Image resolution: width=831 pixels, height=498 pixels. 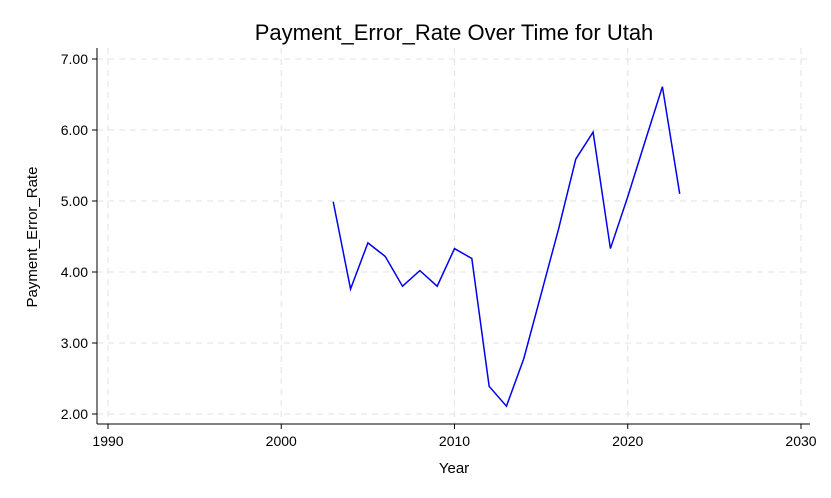 What do you see at coordinates (800, 441) in the screenshot?
I see `x-tick-label: 2030` at bounding box center [800, 441].